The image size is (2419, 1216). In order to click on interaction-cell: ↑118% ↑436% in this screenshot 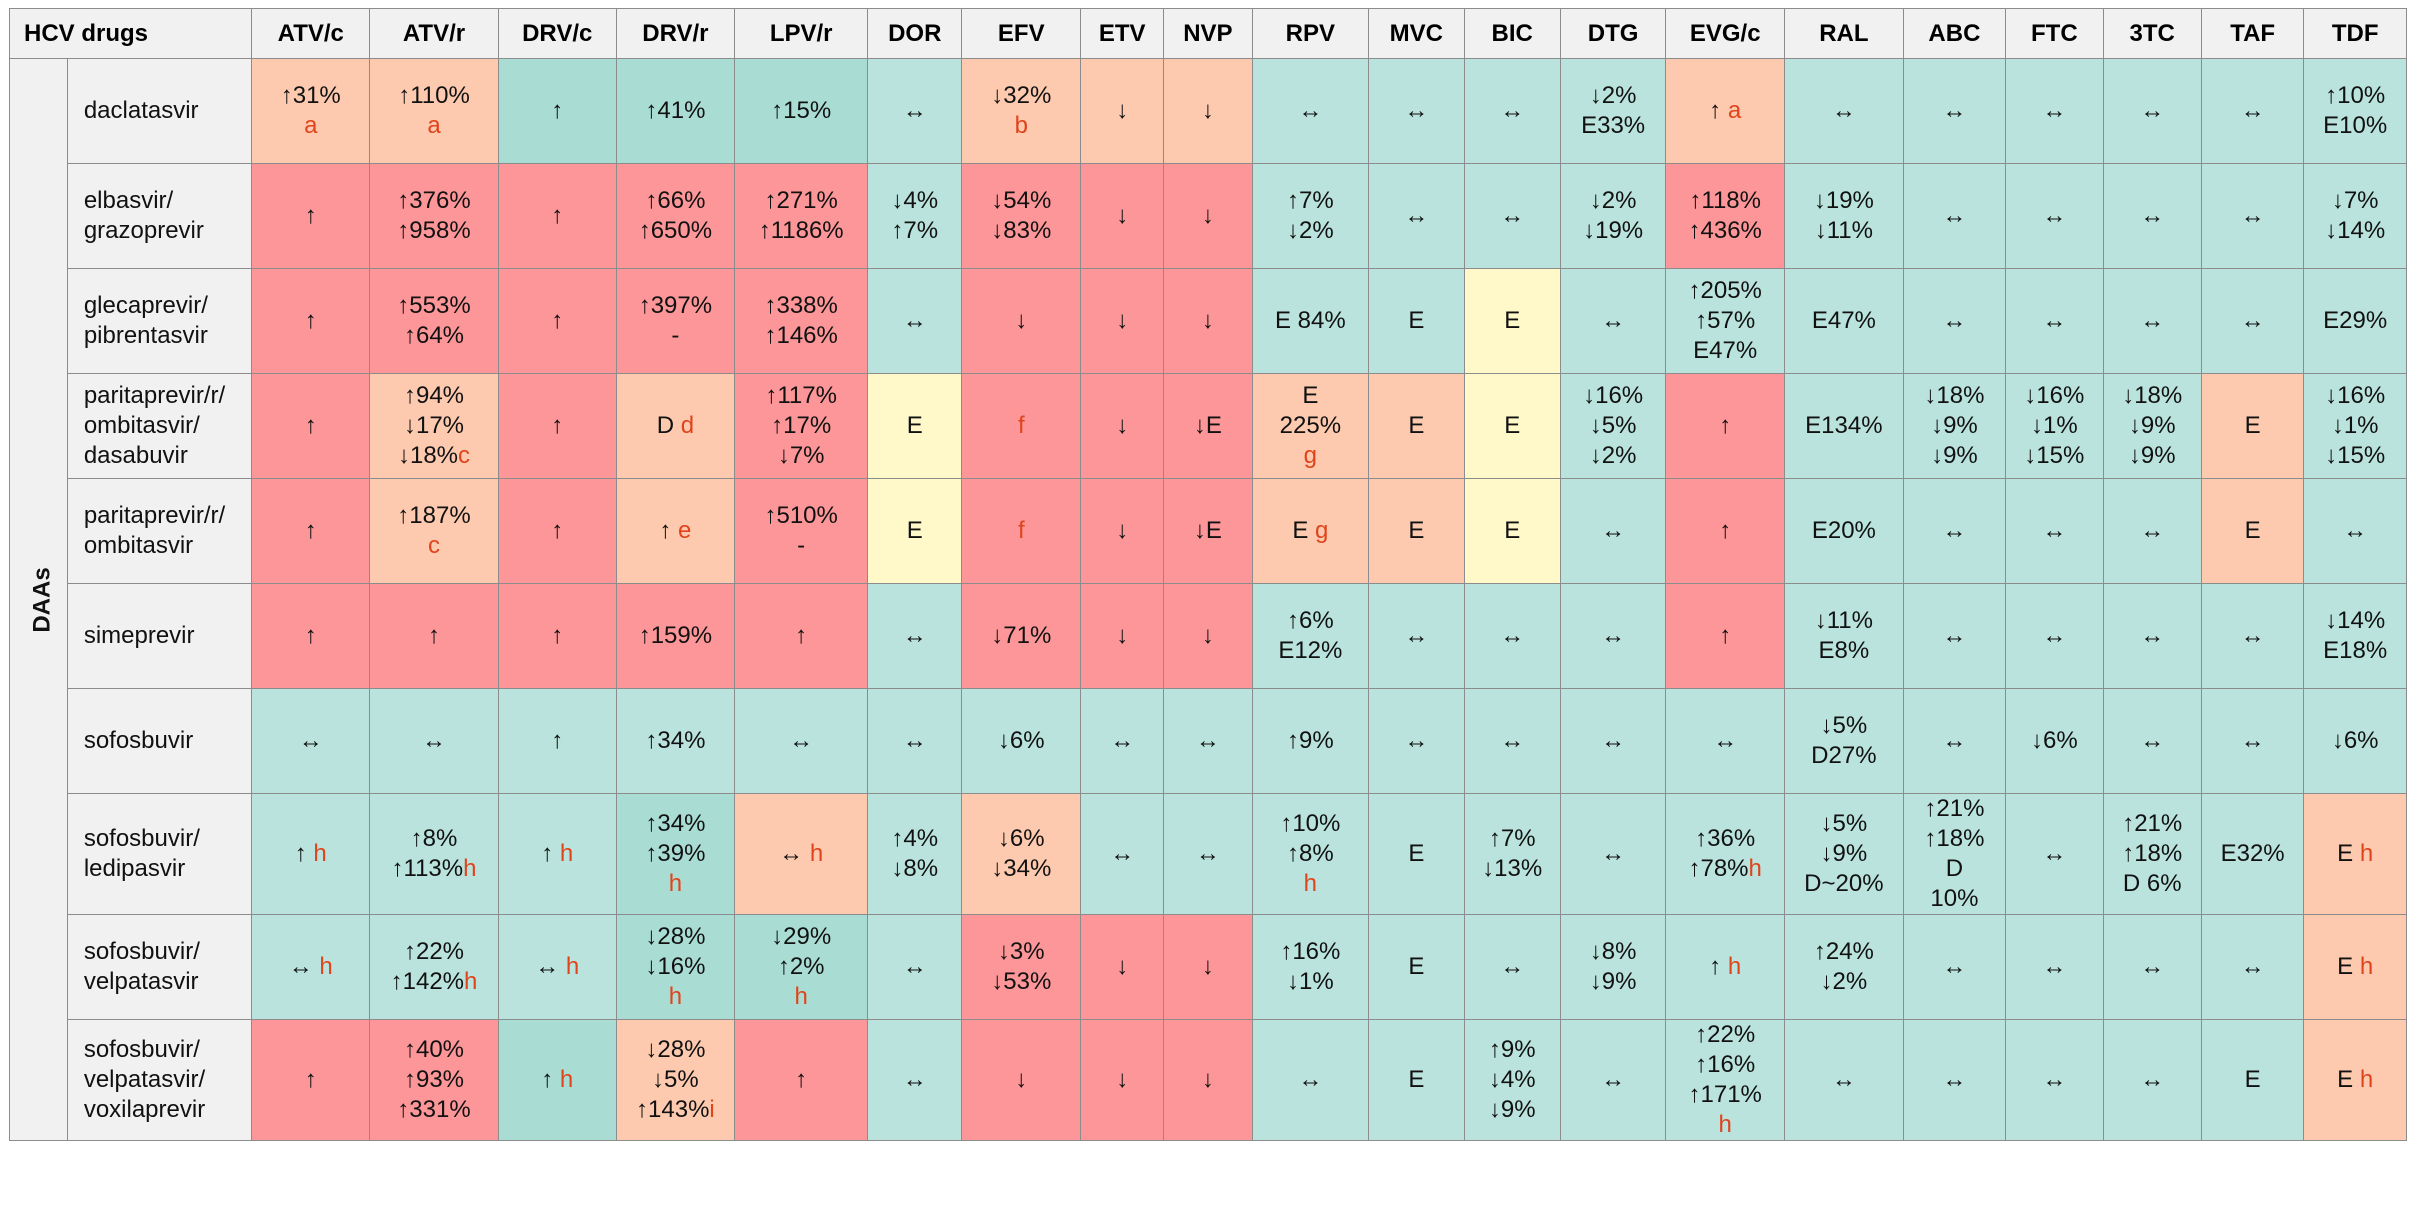, I will do `click(1725, 216)`.